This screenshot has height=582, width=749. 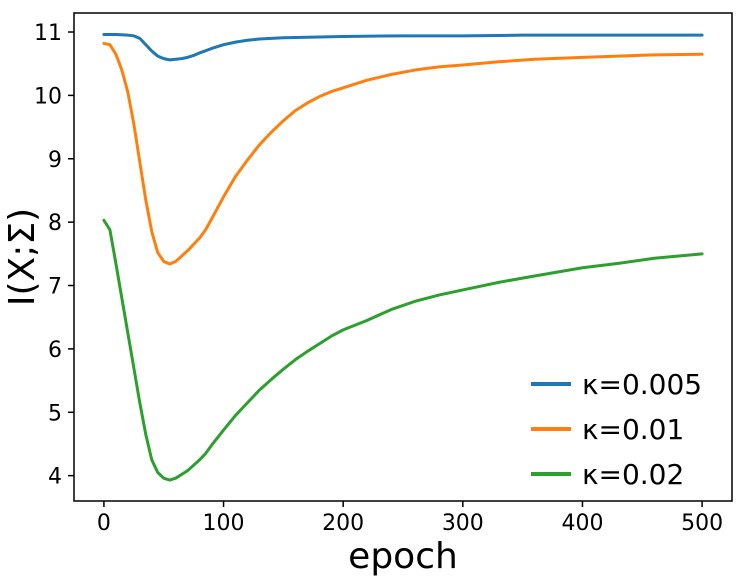 I want to click on legend-label: κ=0.005, so click(x=642, y=384).